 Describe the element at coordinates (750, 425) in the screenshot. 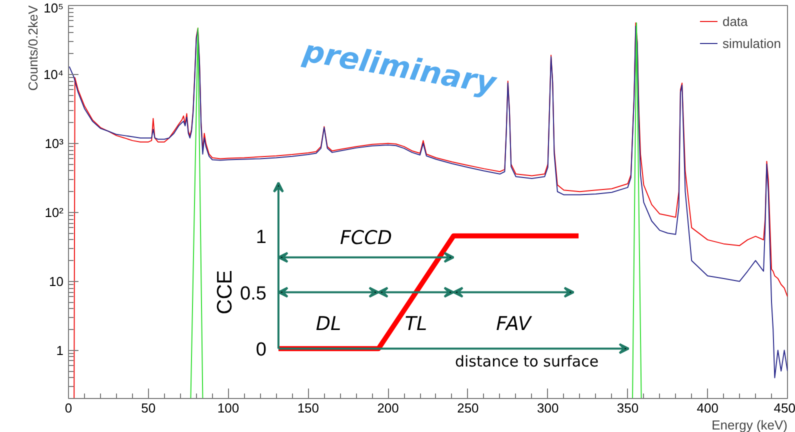

I see `x-axis-title: Energy (keV)` at that location.